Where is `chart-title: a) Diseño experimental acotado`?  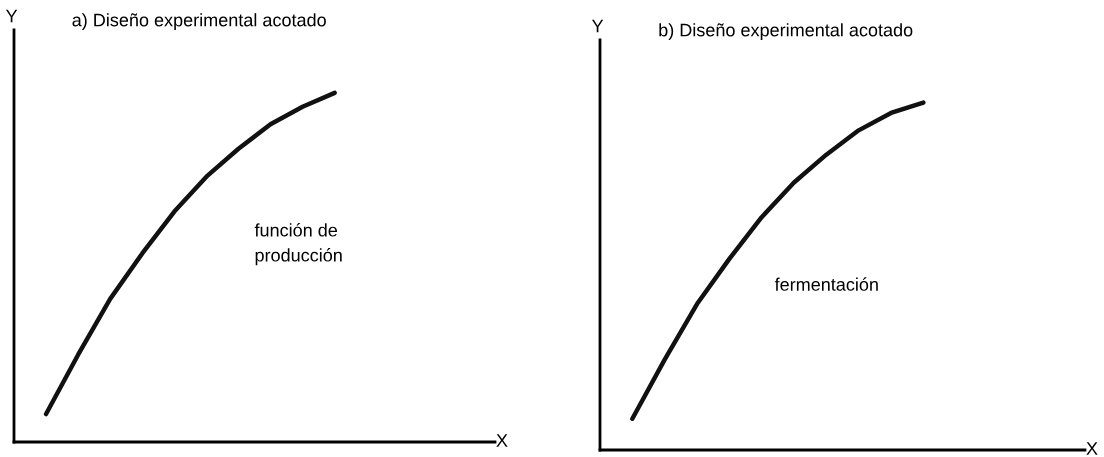 chart-title: a) Diseño experimental acotado is located at coordinates (199, 21).